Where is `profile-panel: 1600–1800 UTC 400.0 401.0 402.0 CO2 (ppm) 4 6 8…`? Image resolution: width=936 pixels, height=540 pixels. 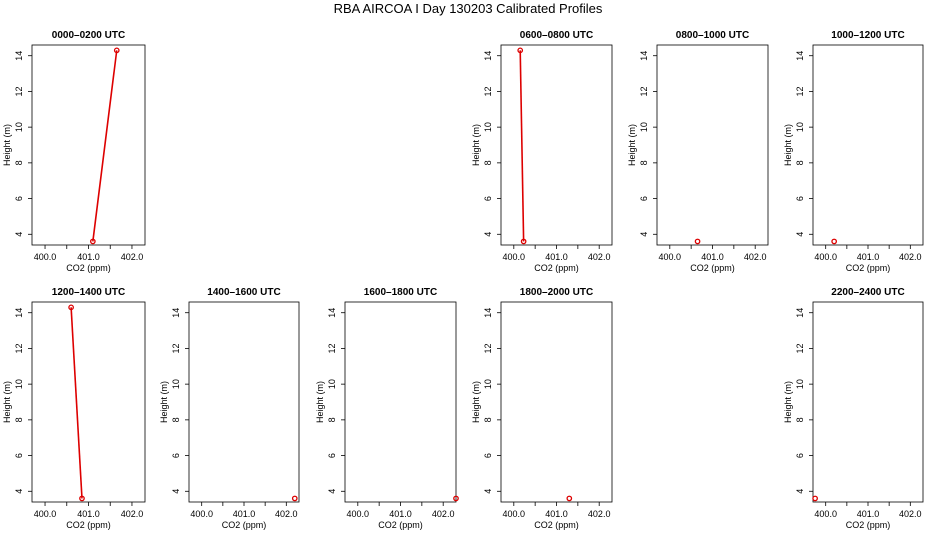 profile-panel: 1600–1800 UTC 400.0 401.0 402.0 CO2 (ppm) 4 6 8… is located at coordinates (387, 408).